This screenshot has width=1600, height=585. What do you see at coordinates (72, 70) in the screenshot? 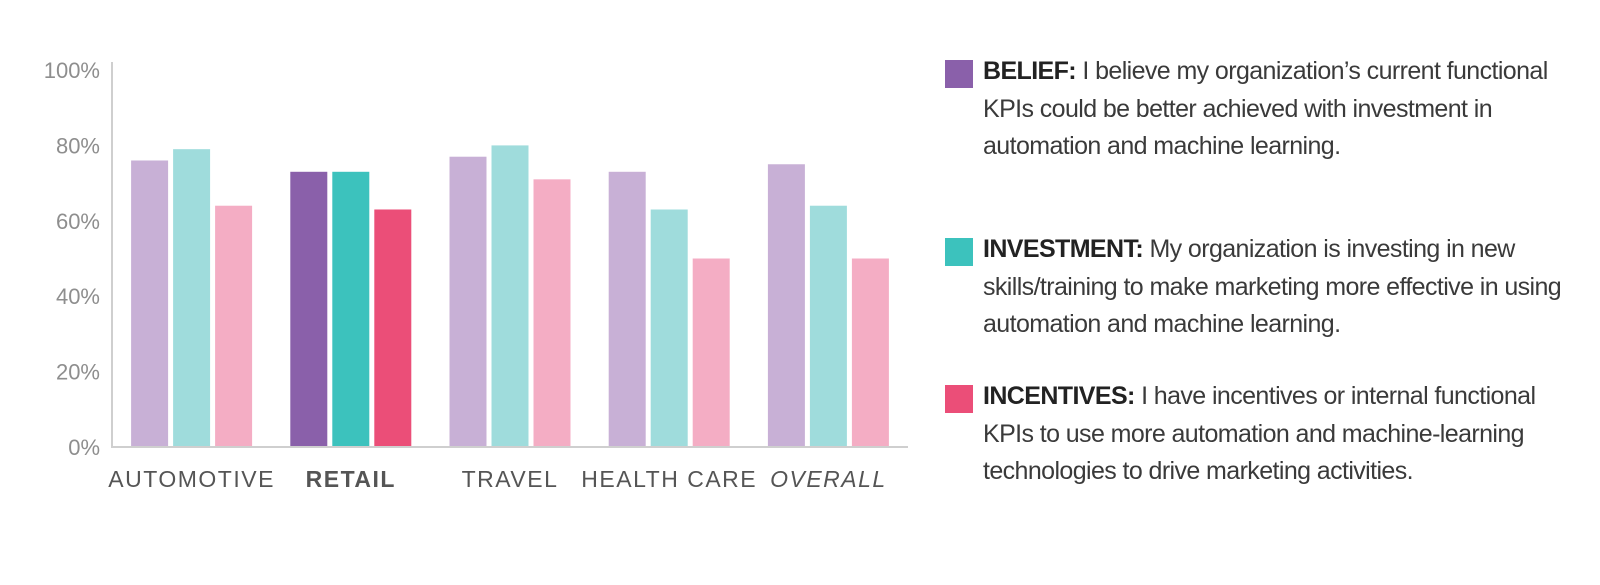
I see `y-tick-label: 100%` at bounding box center [72, 70].